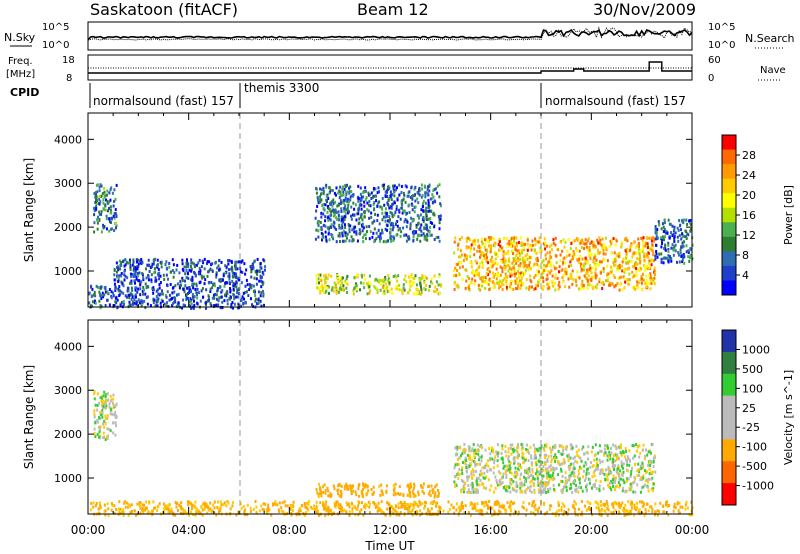 The width and height of the screenshot is (800, 554). What do you see at coordinates (55, 45) in the screenshot?
I see `nsky-tick-bottom: 10^0` at bounding box center [55, 45].